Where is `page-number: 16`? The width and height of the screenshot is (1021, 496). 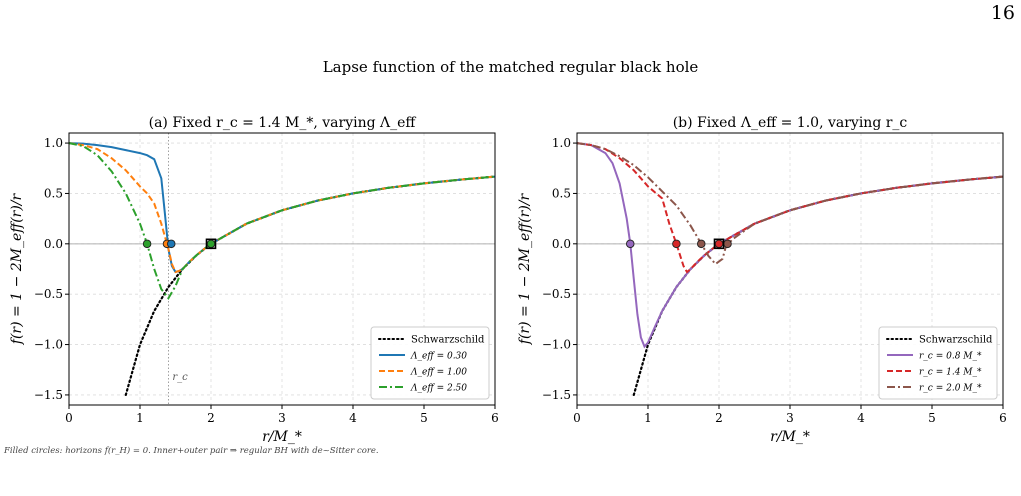
page-number: 16 is located at coordinates (1002, 13).